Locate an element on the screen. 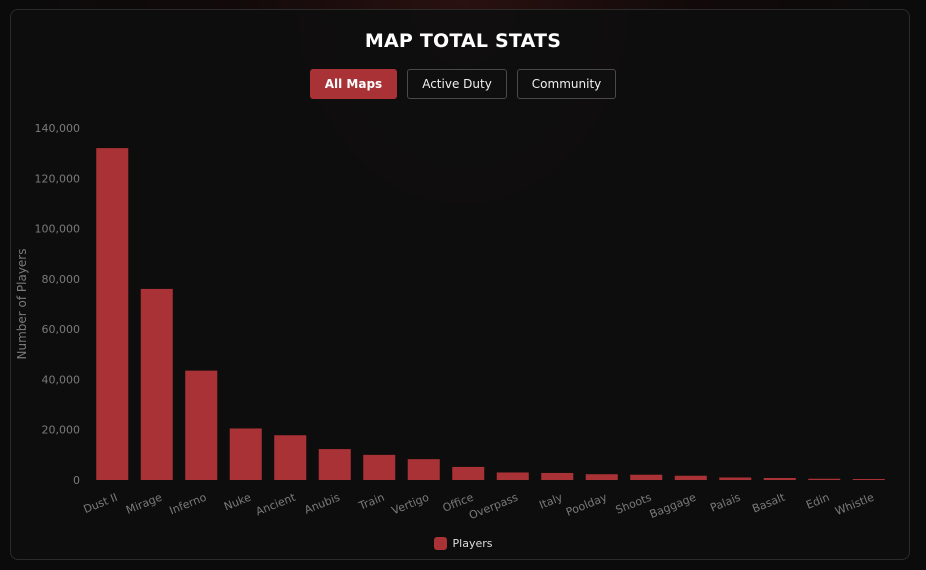  y-tick-label: 120,000 is located at coordinates (58, 178).